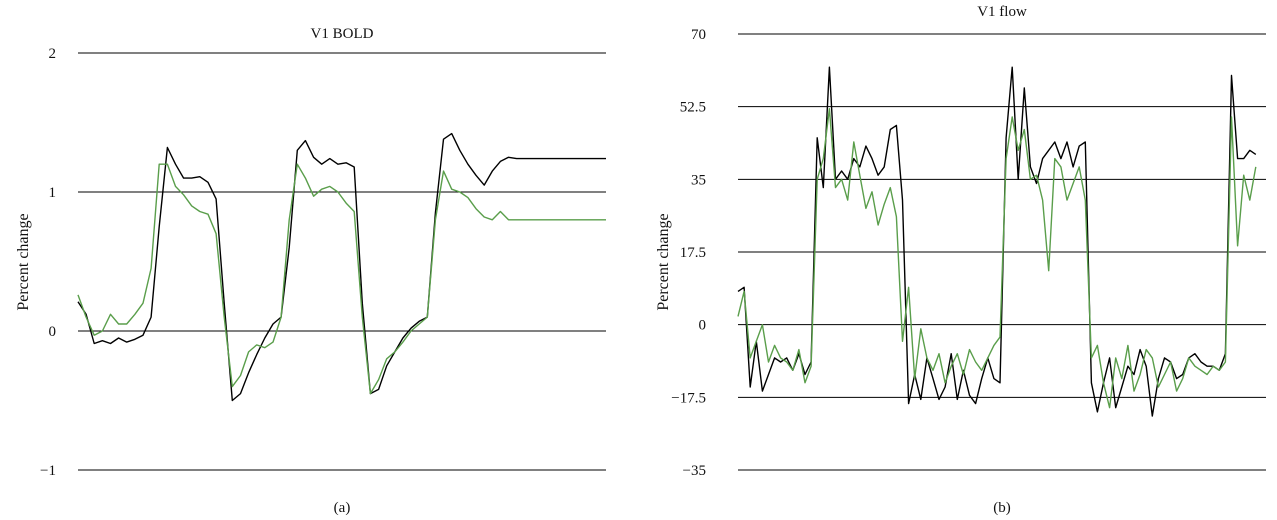 This screenshot has width=1277, height=520. Describe the element at coordinates (53, 332) in the screenshot. I see `chart-a-ytick-label: 0` at that location.